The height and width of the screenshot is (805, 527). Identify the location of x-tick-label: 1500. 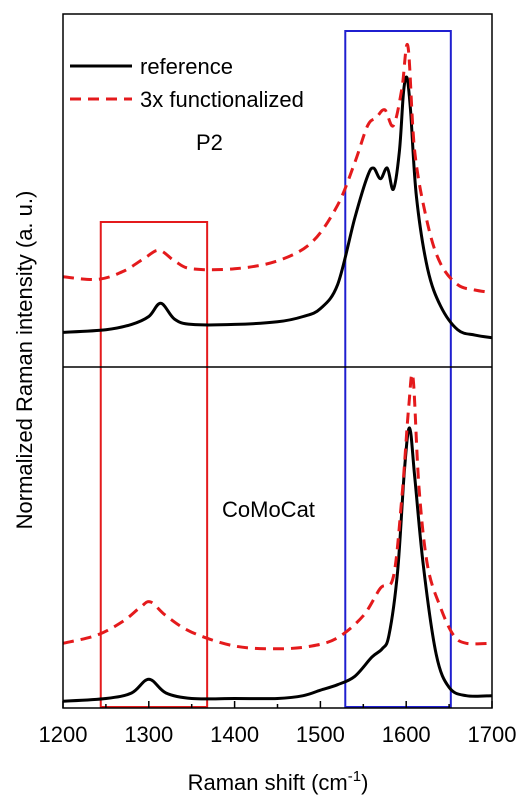
(320, 734).